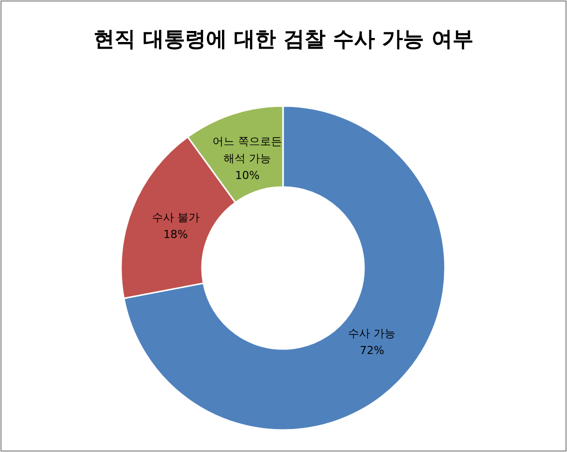 The width and height of the screenshot is (567, 452). What do you see at coordinates (247, 150) in the screenshot?
I see `slice-label: 어느 쪽으로든 해석 가능` at bounding box center [247, 150].